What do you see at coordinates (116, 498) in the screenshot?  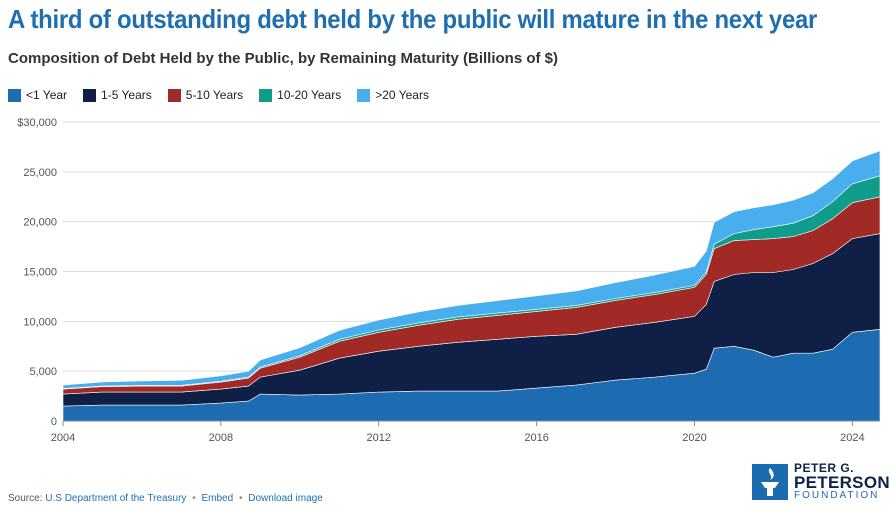 I see `source-link: U.S Department of the Treasury` at bounding box center [116, 498].